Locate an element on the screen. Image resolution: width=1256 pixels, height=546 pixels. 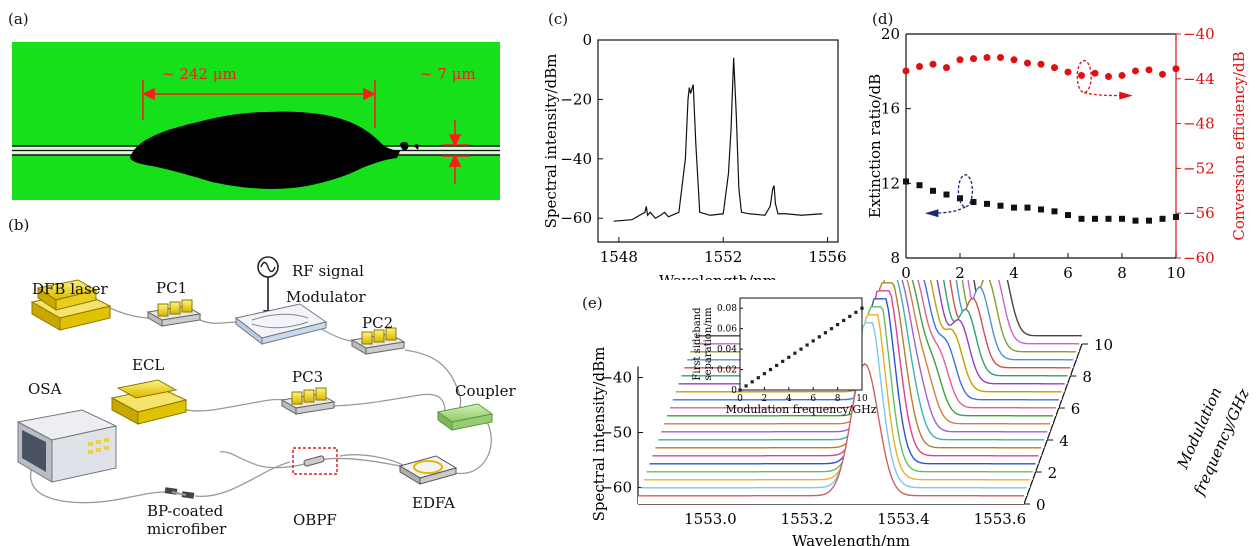
edfa-icon is located at coordinates (428, 470).